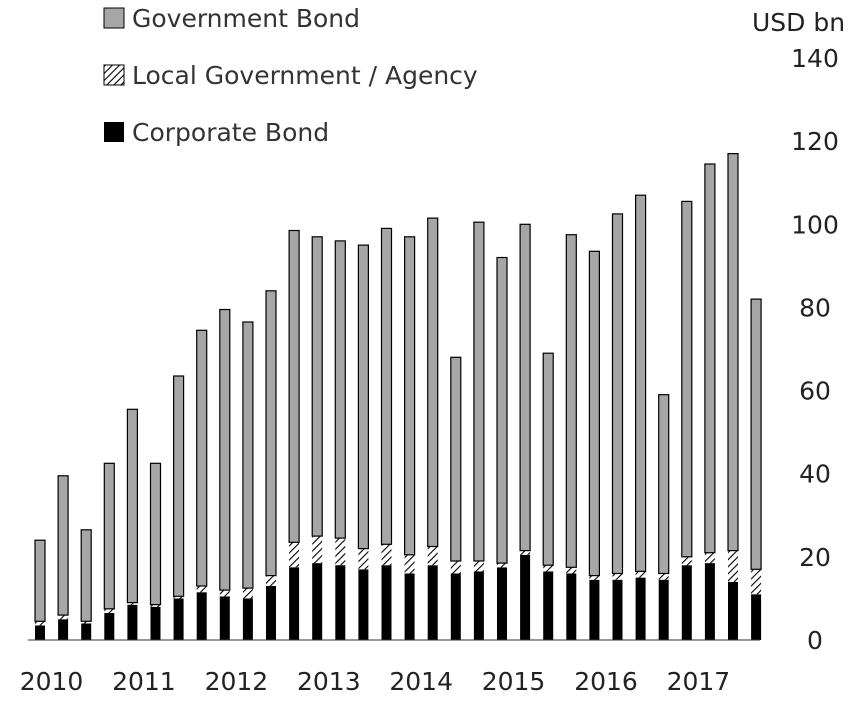 The height and width of the screenshot is (701, 850). What do you see at coordinates (699, 681) in the screenshot?
I see `x-tick-label: 2017` at bounding box center [699, 681].